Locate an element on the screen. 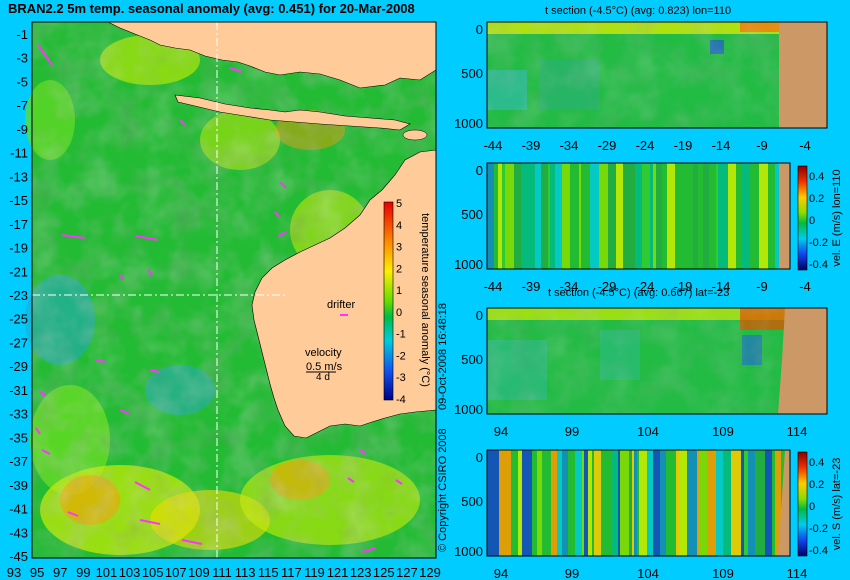 Image resolution: width=850 pixels, height=580 pixels. panel-x-tick-label: -19 is located at coordinates (683, 145).